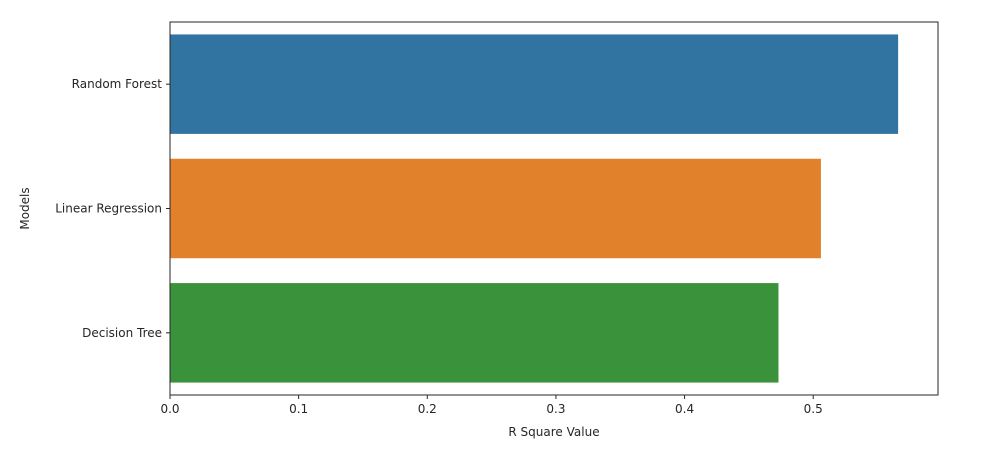 The image size is (981, 456). I want to click on x-tick-label-1: 0.1, so click(298, 409).